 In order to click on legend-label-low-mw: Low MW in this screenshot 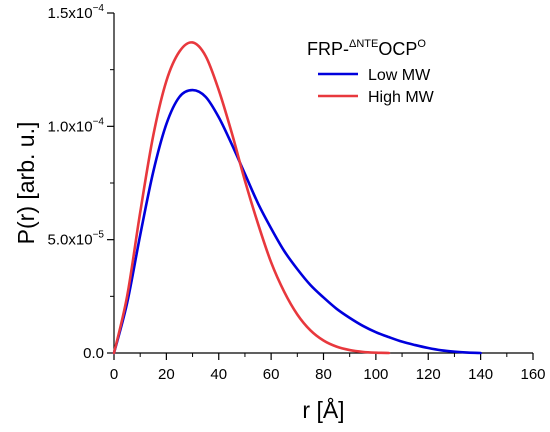, I will do `click(399, 75)`.